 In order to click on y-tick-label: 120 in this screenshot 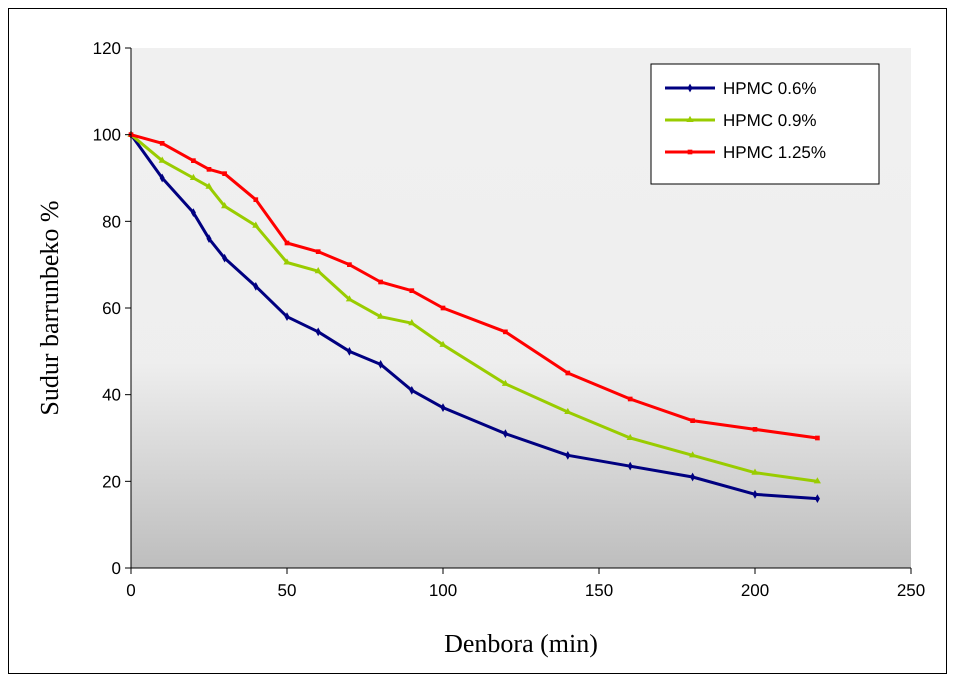, I will do `click(106, 48)`.